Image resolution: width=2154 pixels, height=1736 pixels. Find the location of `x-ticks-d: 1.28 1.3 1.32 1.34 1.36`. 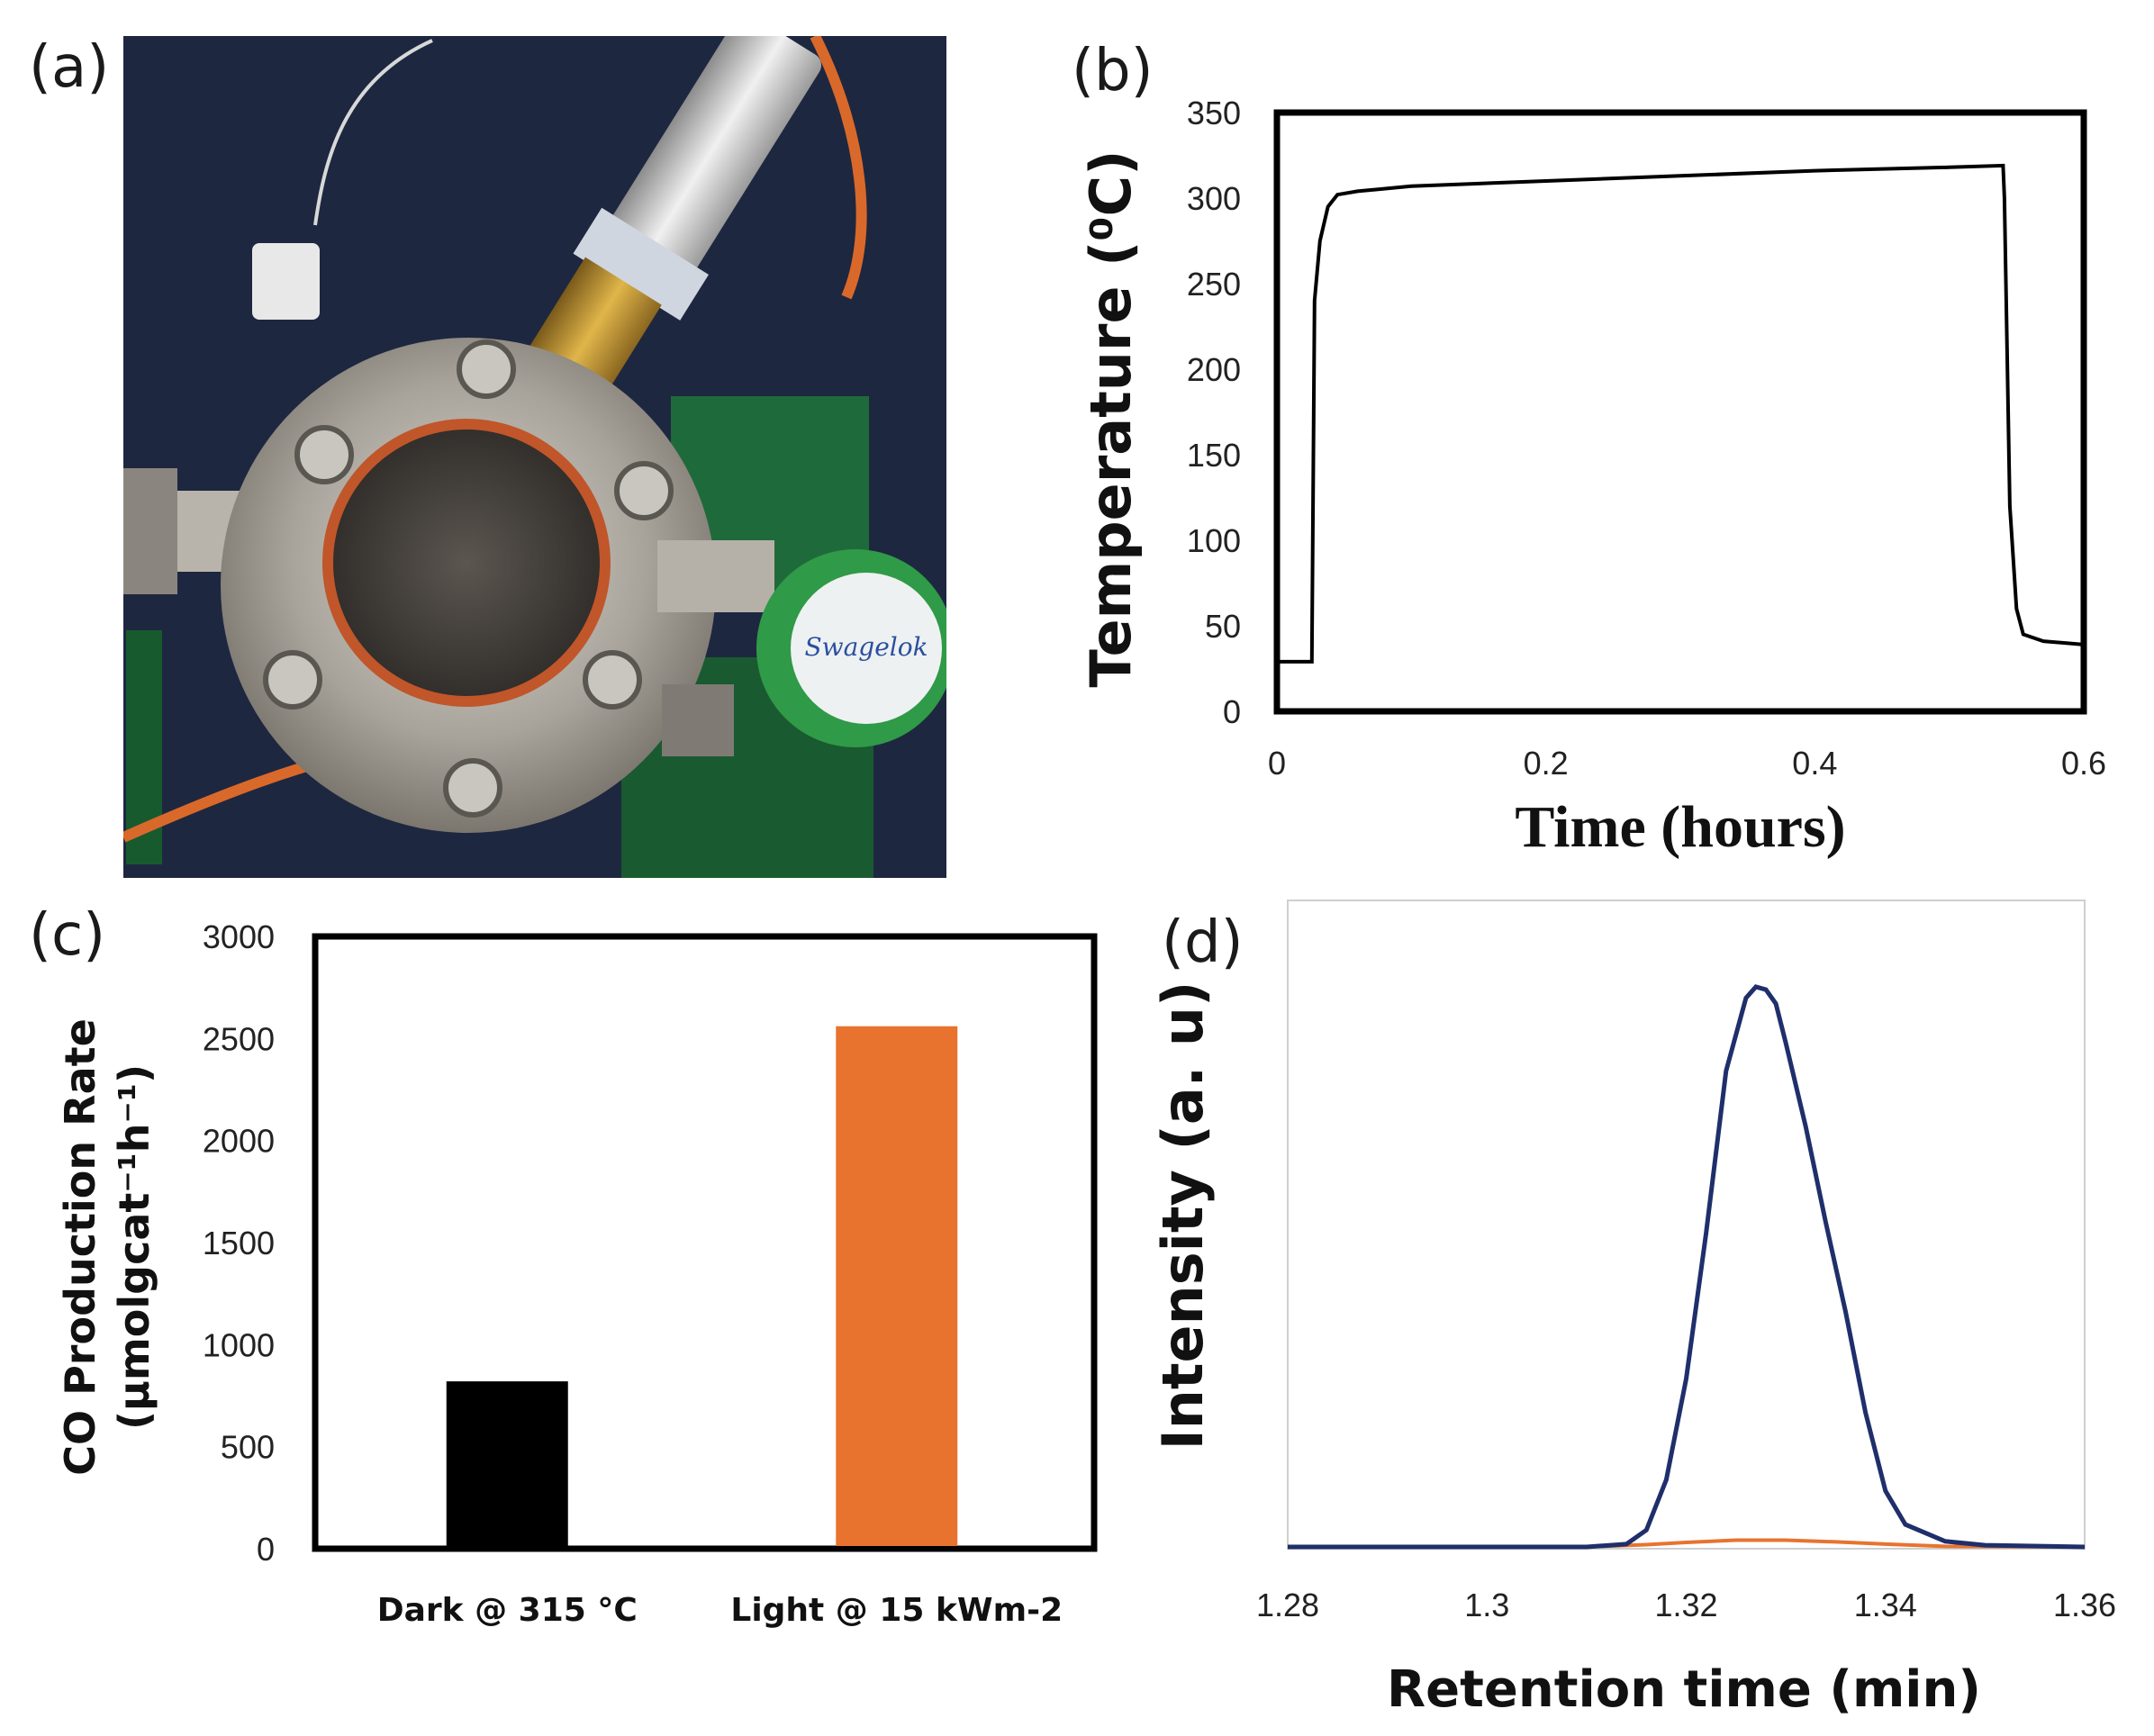

x-ticks-d: 1.28 1.3 1.32 1.34 1.36 is located at coordinates (1686, 1605).